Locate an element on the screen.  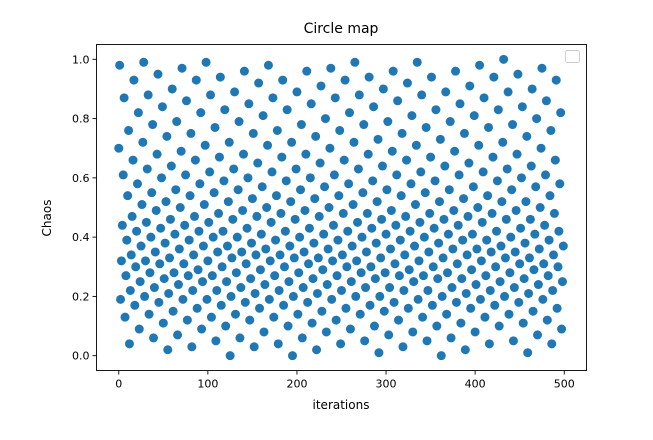
y-axis-label: Chaos is located at coordinates (47, 218).